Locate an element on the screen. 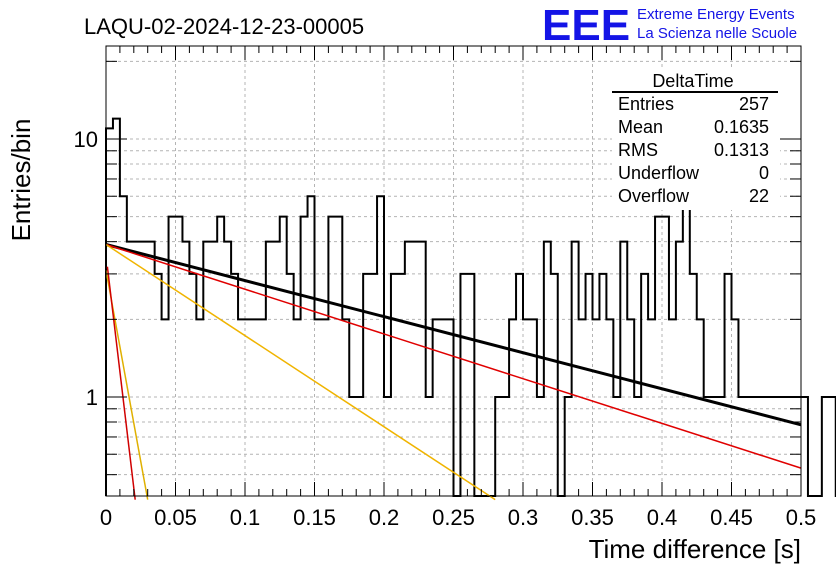 Image resolution: width=836 pixels, height=577 pixels. y-tick-label: 10 is located at coordinates (86, 139).